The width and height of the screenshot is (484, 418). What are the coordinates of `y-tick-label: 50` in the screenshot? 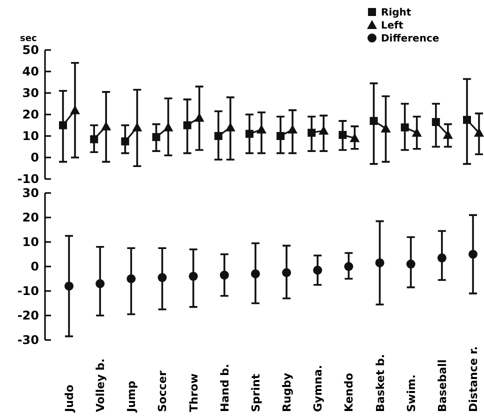 It's located at (30, 50).